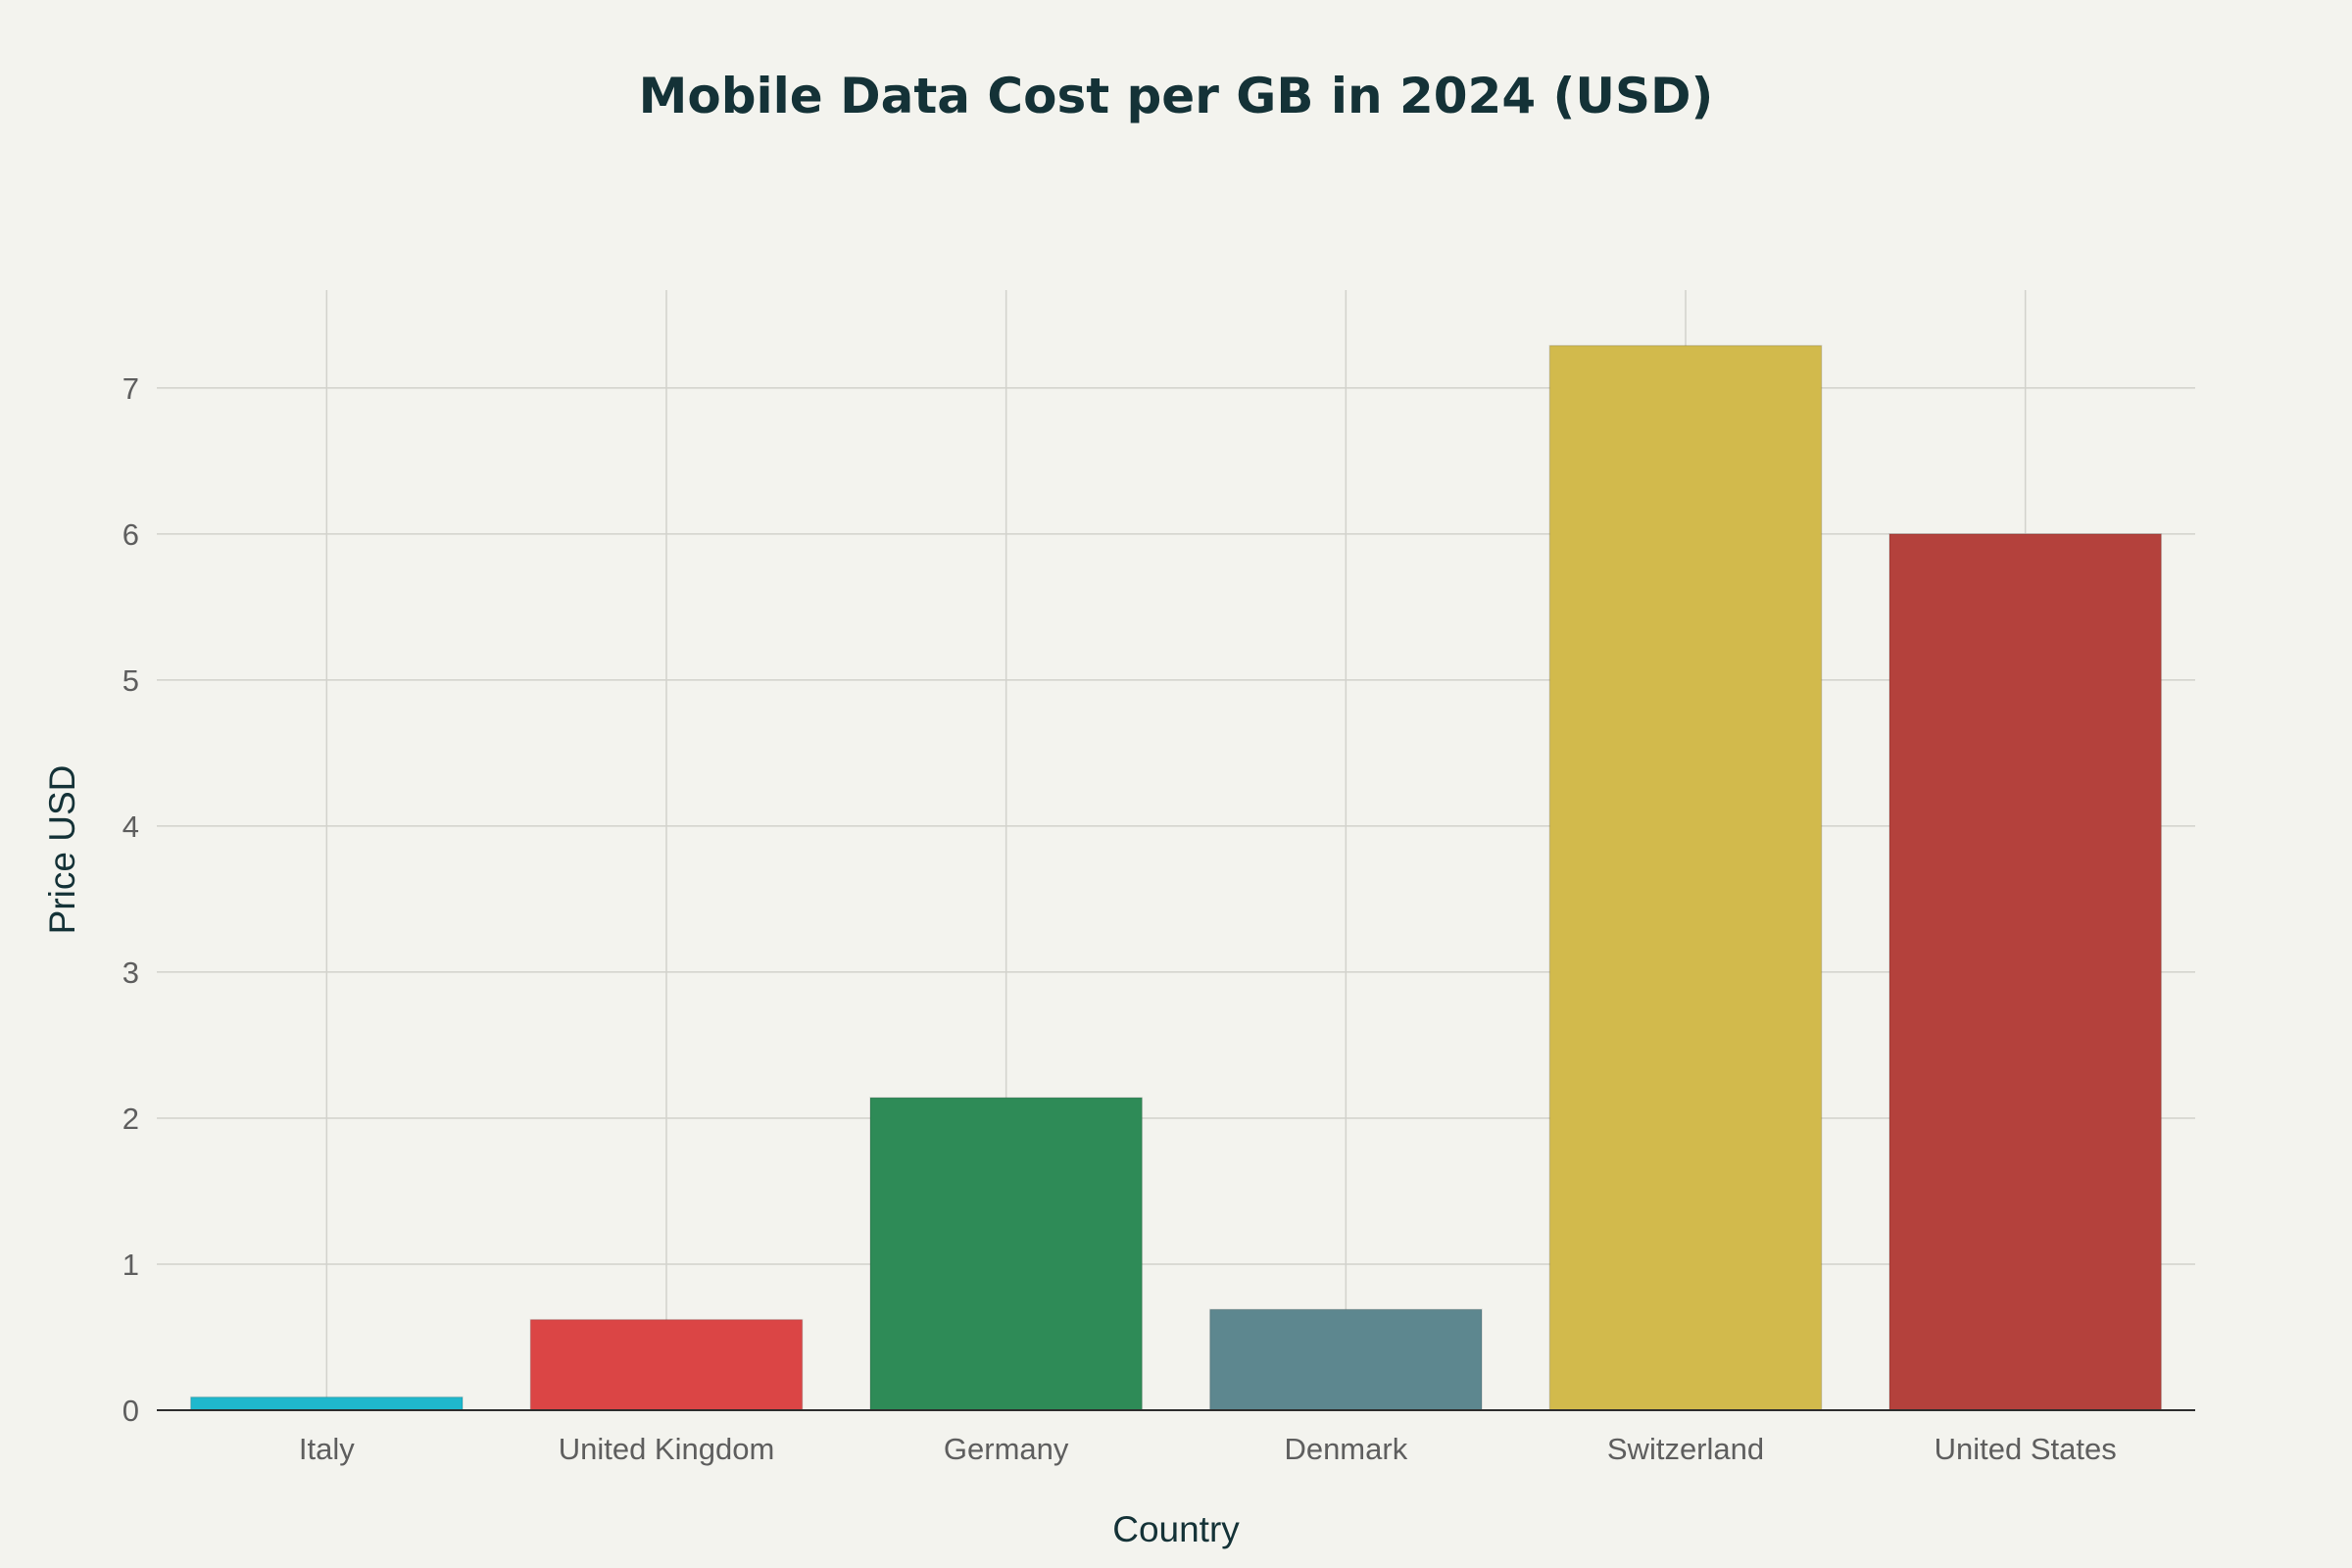 The image size is (2352, 1568). I want to click on x-tick-label: United States, so click(2026, 1449).